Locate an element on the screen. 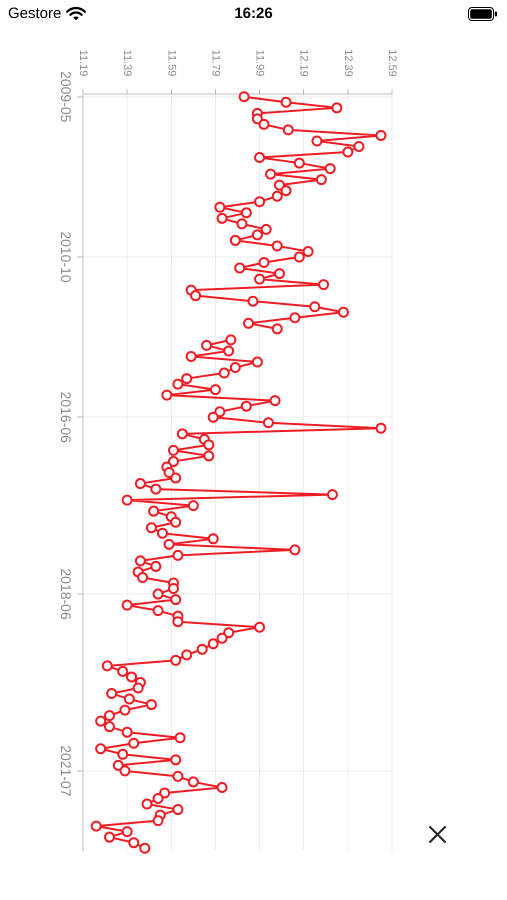 The image size is (507, 900). x-tick-label: 11.39 is located at coordinates (127, 63).